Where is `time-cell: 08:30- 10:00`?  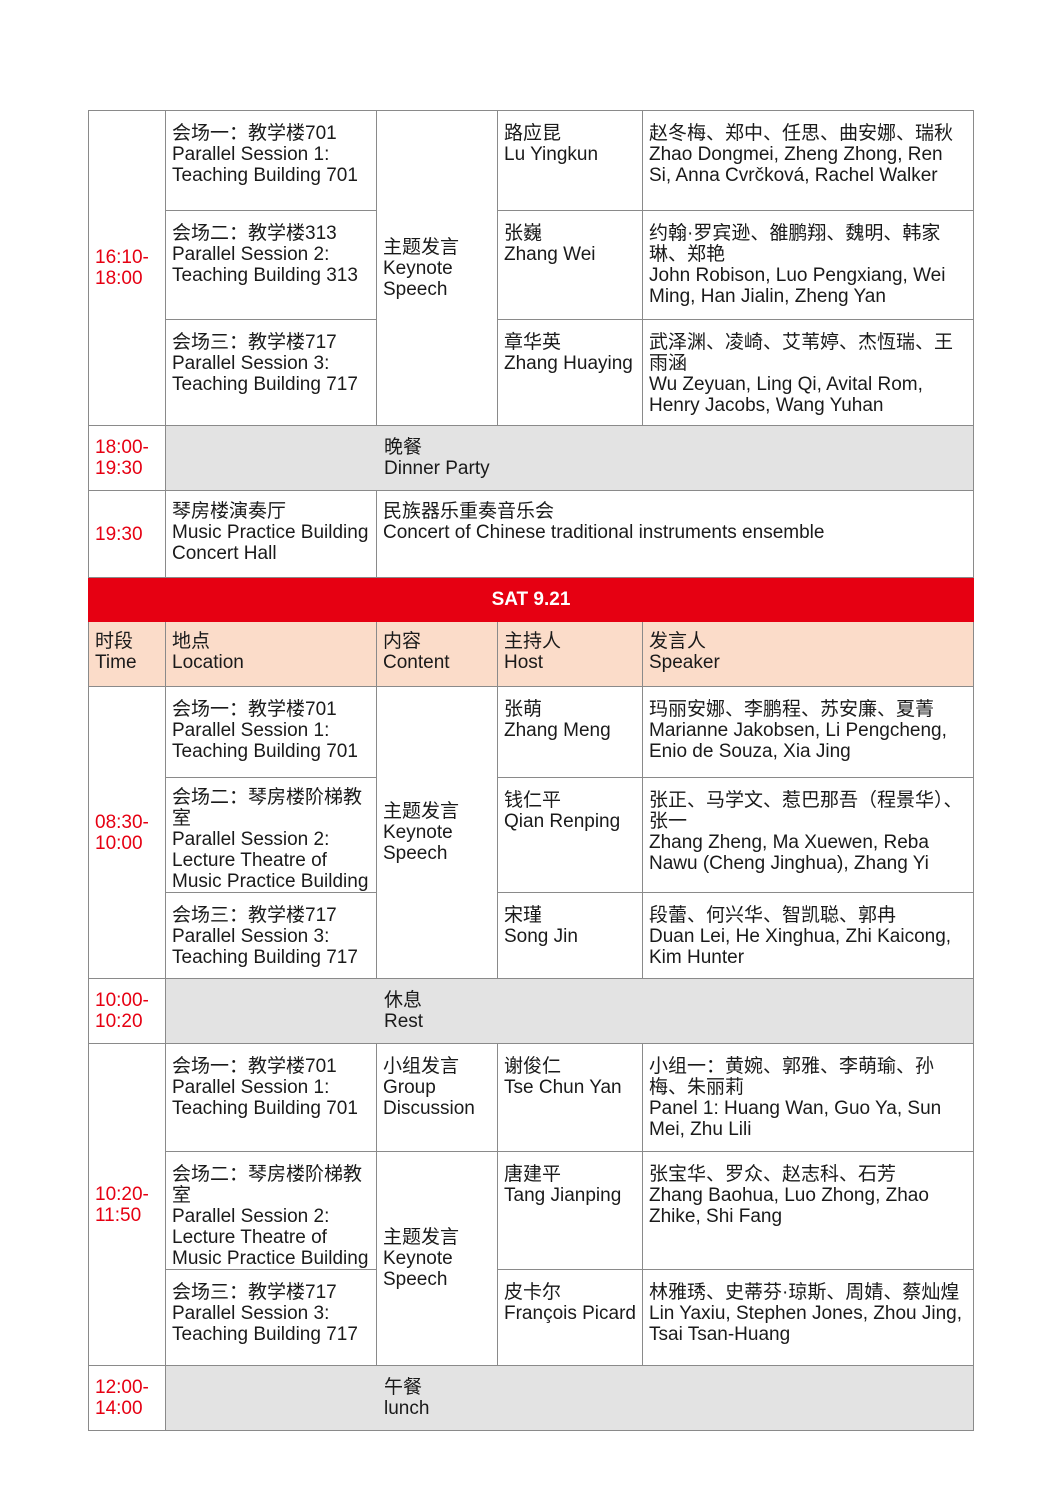 time-cell: 08:30- 10:00 is located at coordinates (127, 832).